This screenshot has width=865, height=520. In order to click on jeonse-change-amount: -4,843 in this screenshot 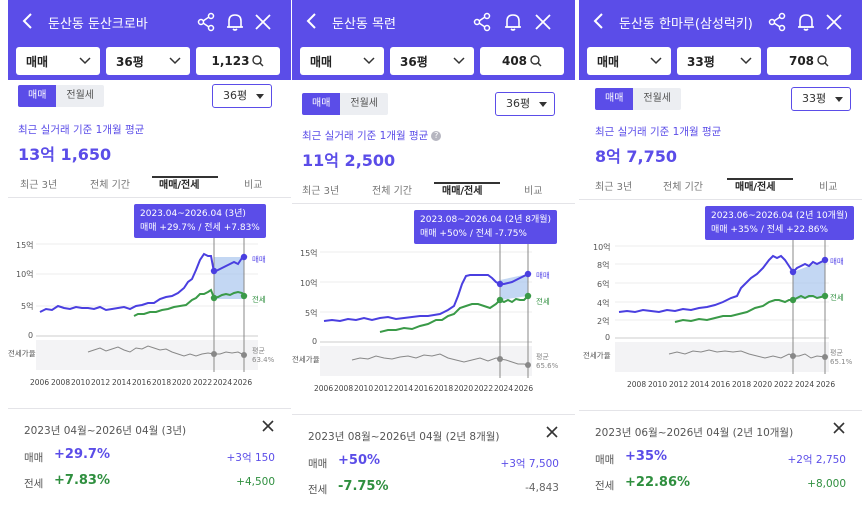, I will do `click(542, 488)`.